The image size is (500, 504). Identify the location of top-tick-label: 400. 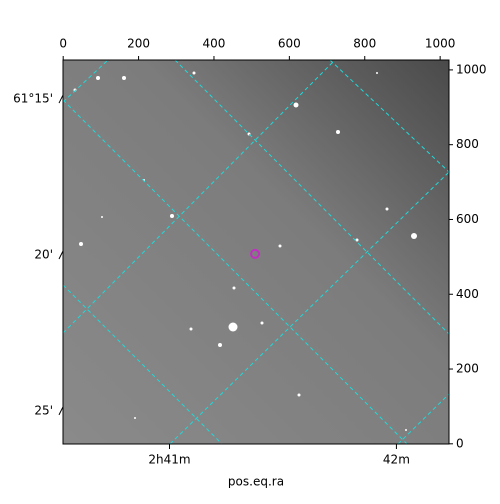
(214, 44).